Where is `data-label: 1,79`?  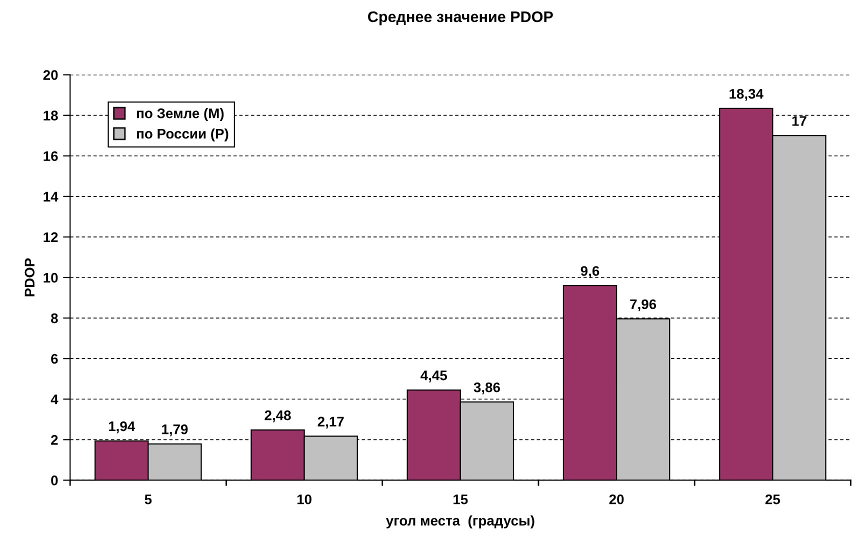 data-label: 1,79 is located at coordinates (175, 430).